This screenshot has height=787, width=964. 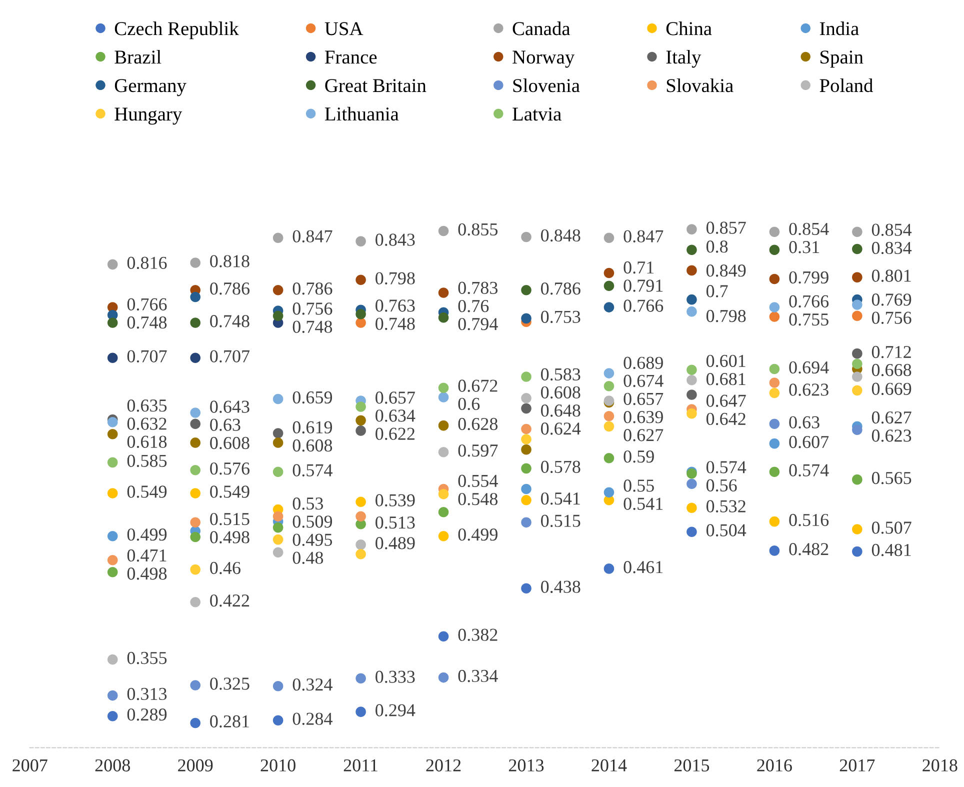 I want to click on legend-label: Great Britain, so click(x=375, y=85).